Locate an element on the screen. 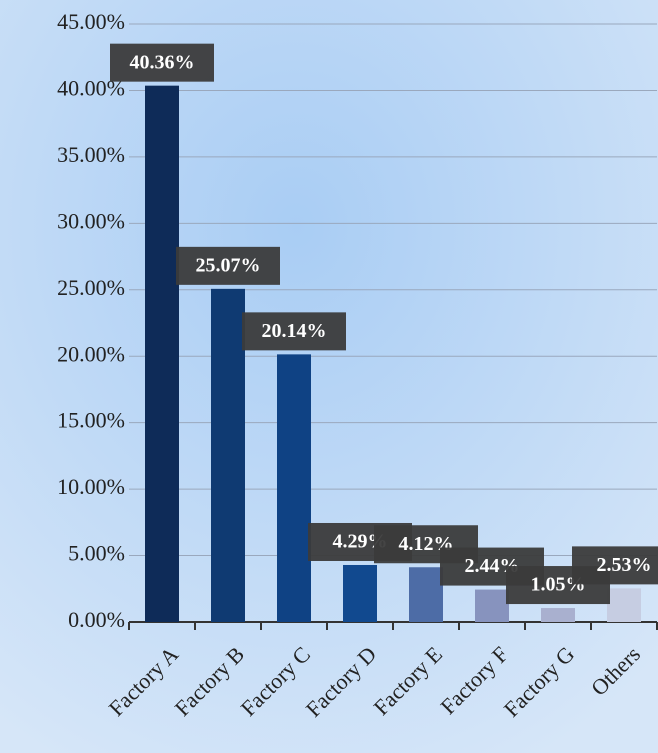 This screenshot has width=658, height=753. value-label: 4.12% is located at coordinates (426, 544).